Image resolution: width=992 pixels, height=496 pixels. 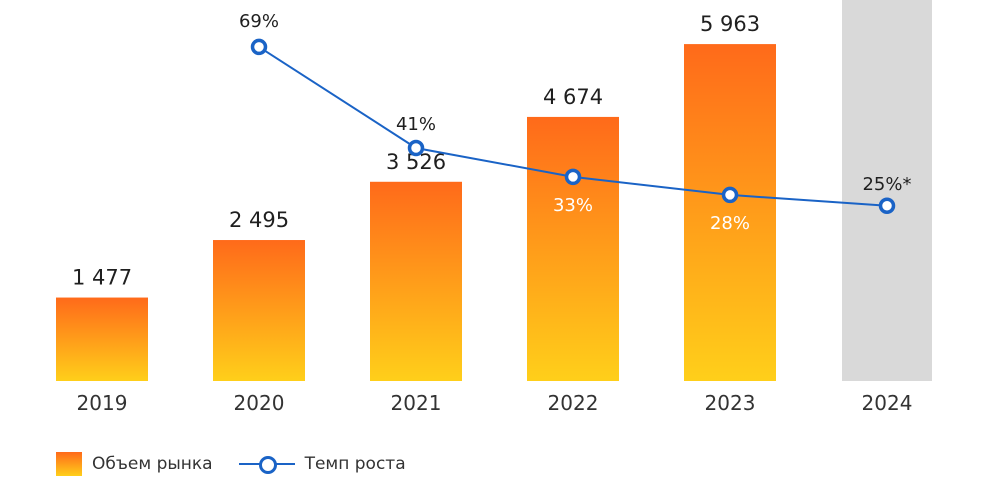 I want to click on legend: Объем рынка Темп роста, so click(x=231, y=464).